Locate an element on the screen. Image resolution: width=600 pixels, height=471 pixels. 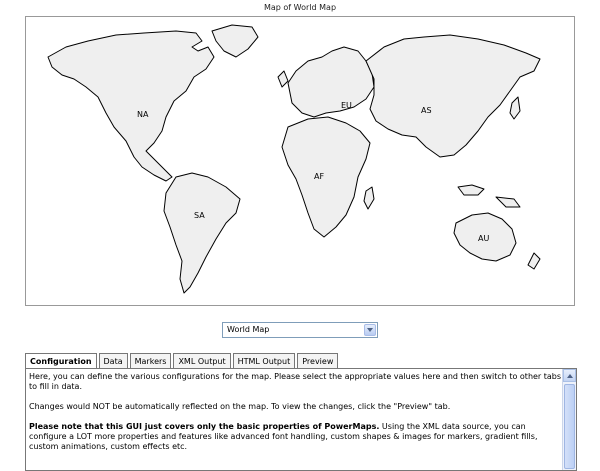
tab-configuration: Configuration is located at coordinates (61, 361).